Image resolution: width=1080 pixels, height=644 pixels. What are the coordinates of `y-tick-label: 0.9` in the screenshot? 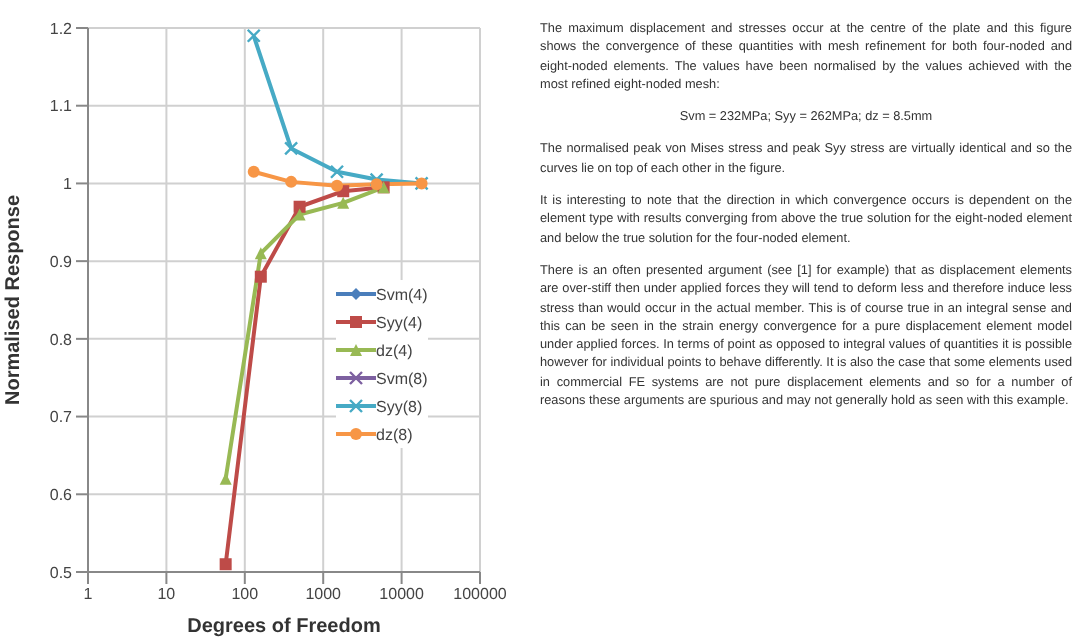 It's located at (61, 261).